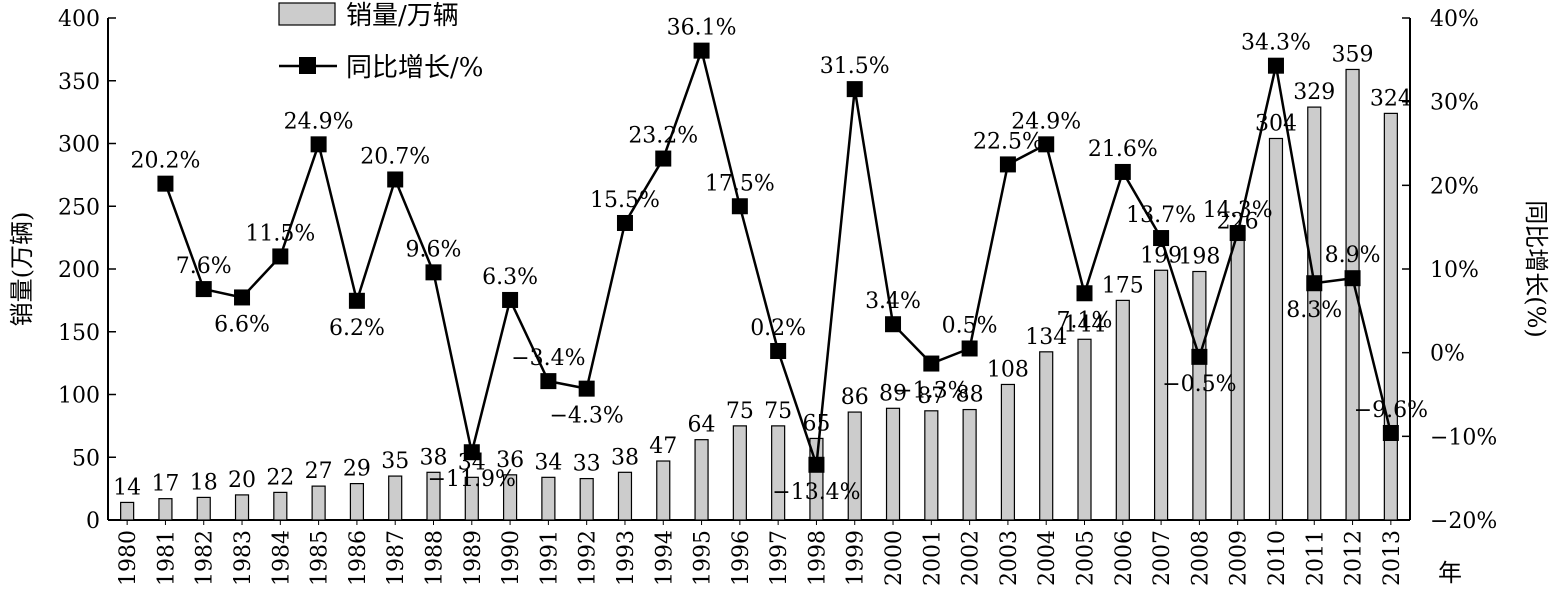  I want to click on growth-value-label: 17.5%, so click(740, 183).